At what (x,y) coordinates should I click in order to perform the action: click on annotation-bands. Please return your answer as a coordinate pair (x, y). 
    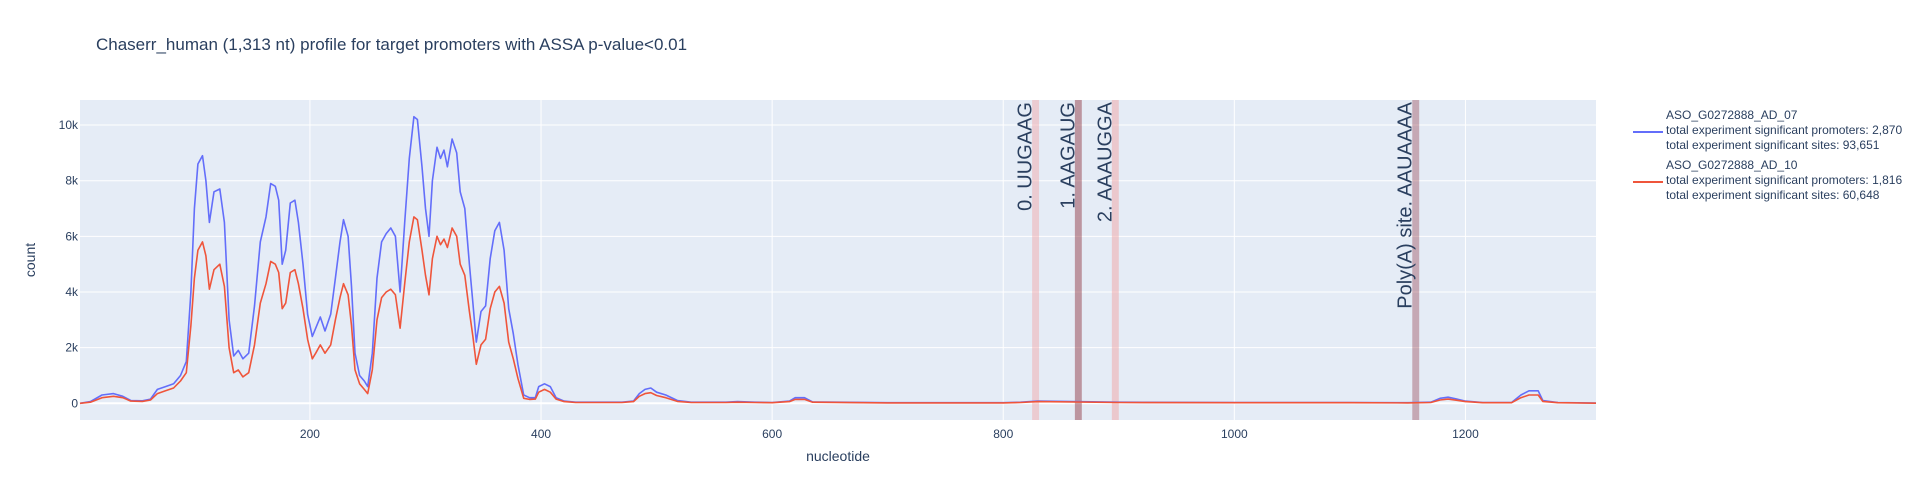
    Looking at the image, I should click on (1226, 260).